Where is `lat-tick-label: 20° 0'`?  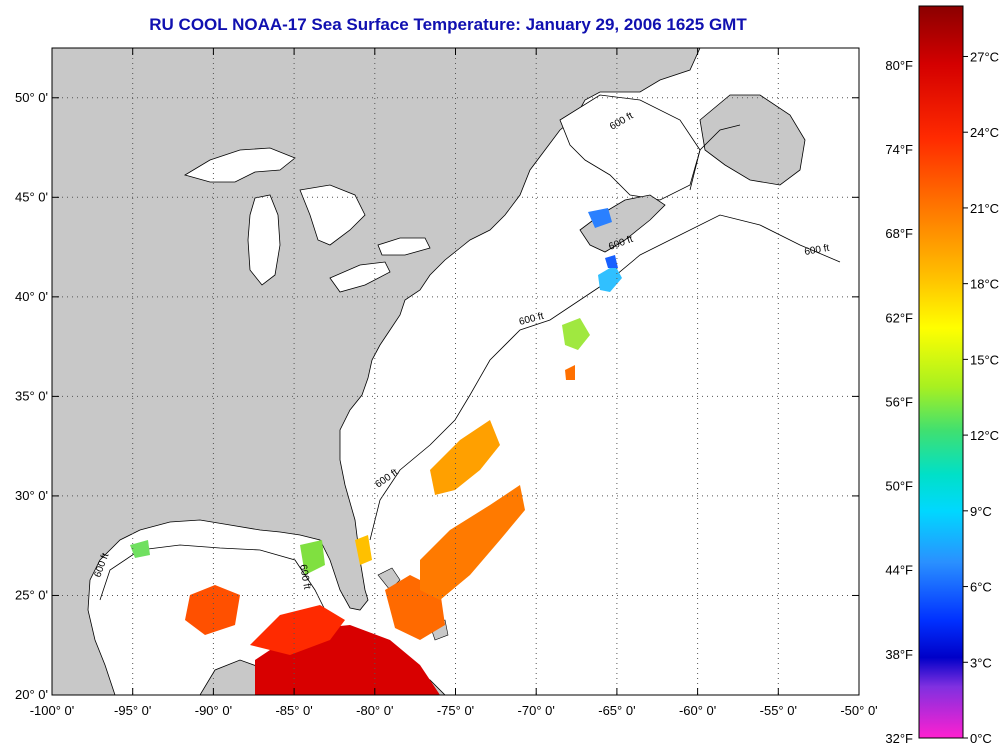
lat-tick-label: 20° 0' is located at coordinates (31, 694).